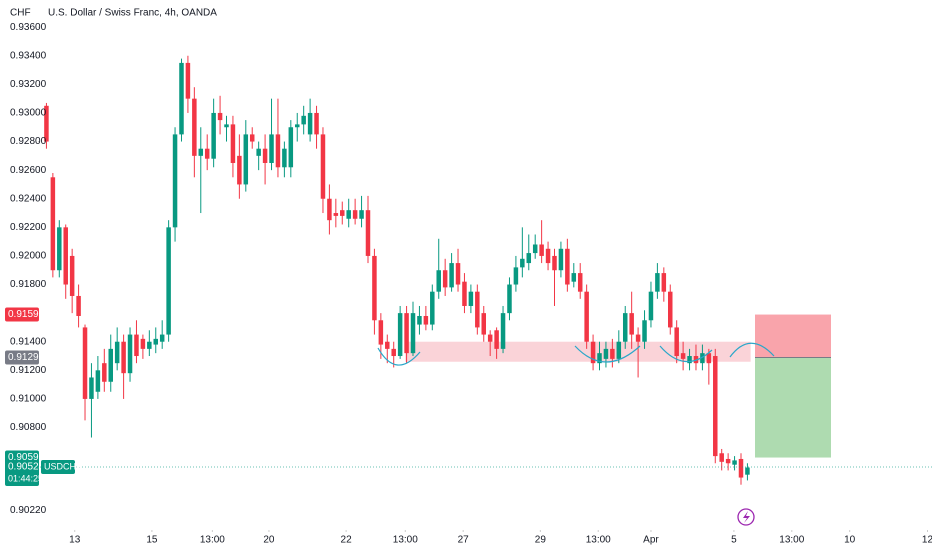 The width and height of the screenshot is (932, 550). Describe the element at coordinates (850, 540) in the screenshot. I see `x-tick-label: 10` at that location.